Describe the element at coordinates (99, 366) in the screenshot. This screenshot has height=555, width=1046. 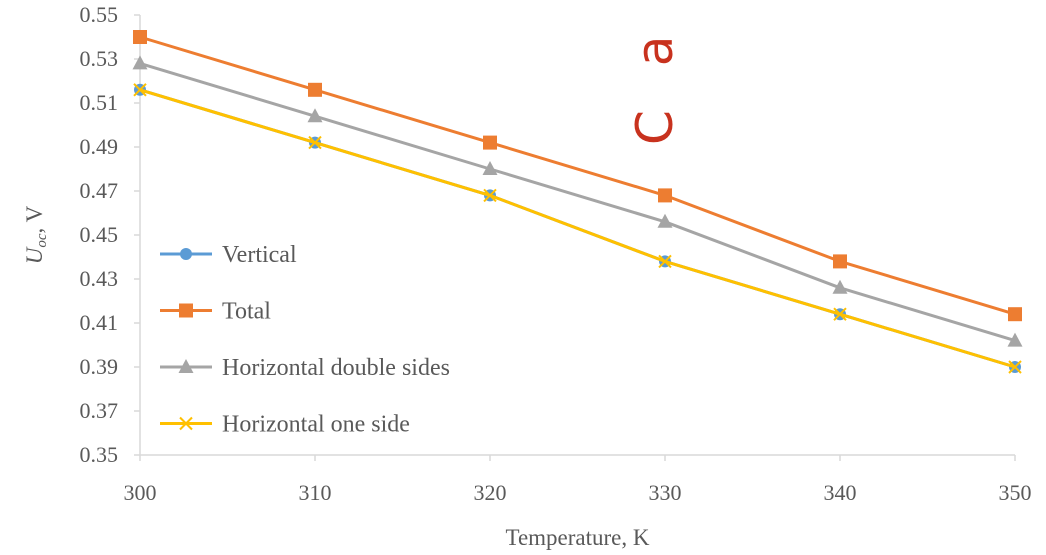
I see `y-tick-label: 0.39` at that location.